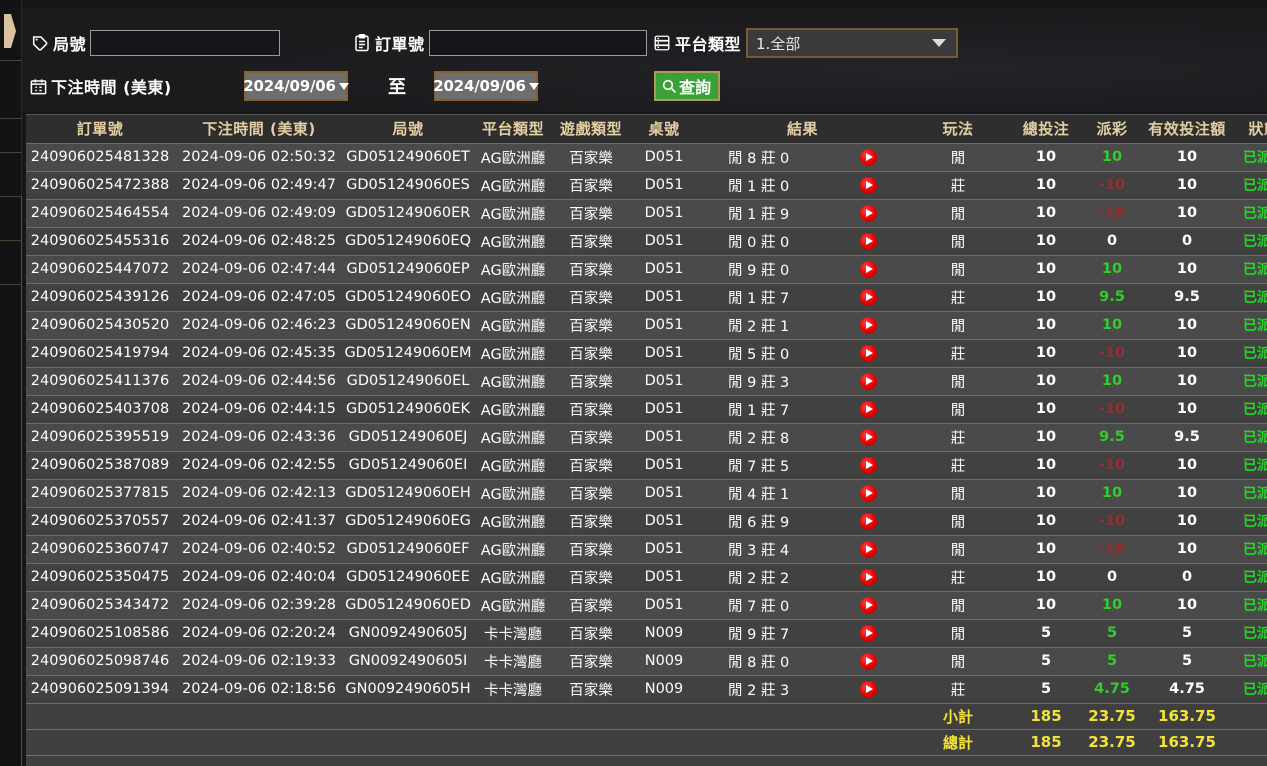 Image resolution: width=1267 pixels, height=766 pixels. What do you see at coordinates (1112, 577) in the screenshot?
I see `payout-cell: 0` at bounding box center [1112, 577].